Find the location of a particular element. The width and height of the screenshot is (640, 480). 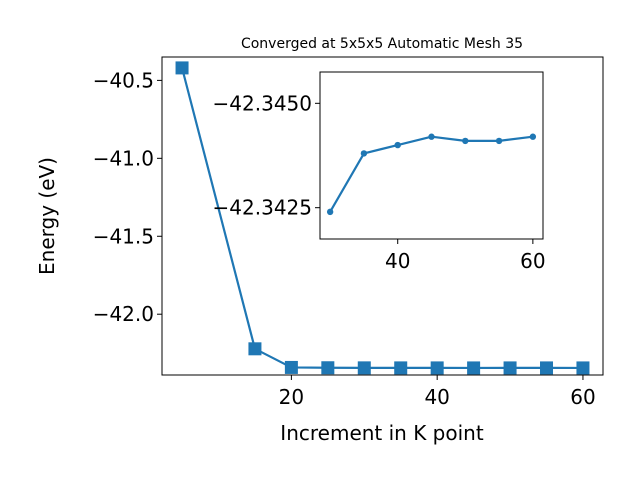

inset-x-tick-label: 60 is located at coordinates (532, 261).